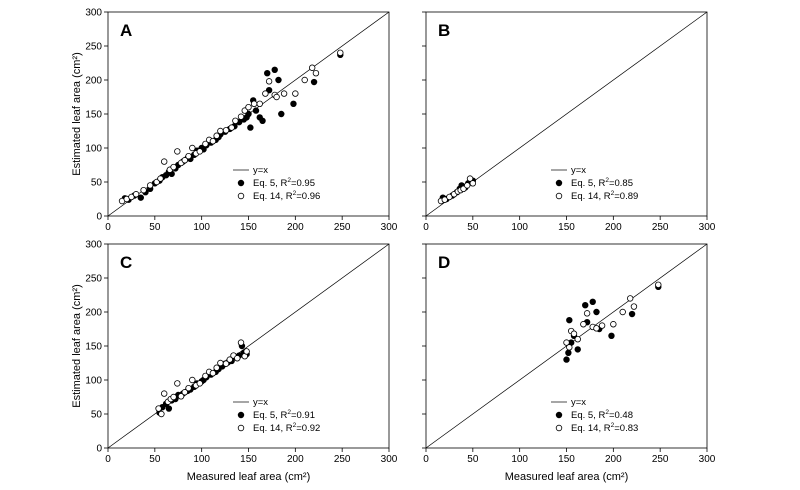  I want to click on legend-text-part: =0.85, so click(621, 183).